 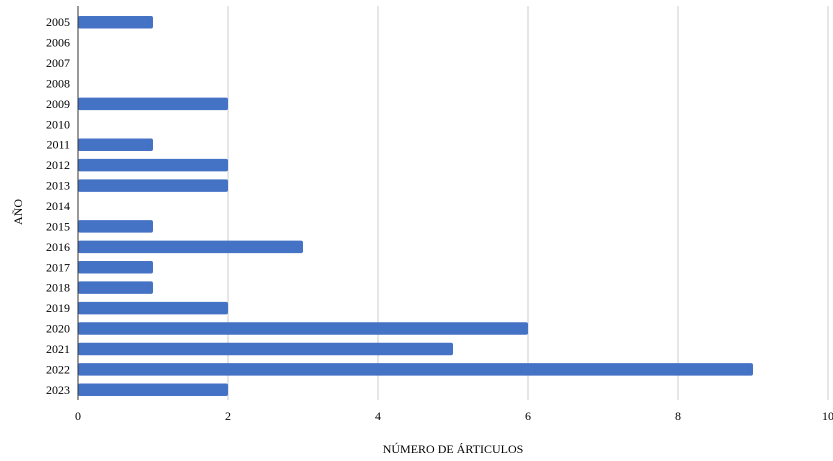 What do you see at coordinates (58, 247) in the screenshot?
I see `y-tick-label: 2016` at bounding box center [58, 247].